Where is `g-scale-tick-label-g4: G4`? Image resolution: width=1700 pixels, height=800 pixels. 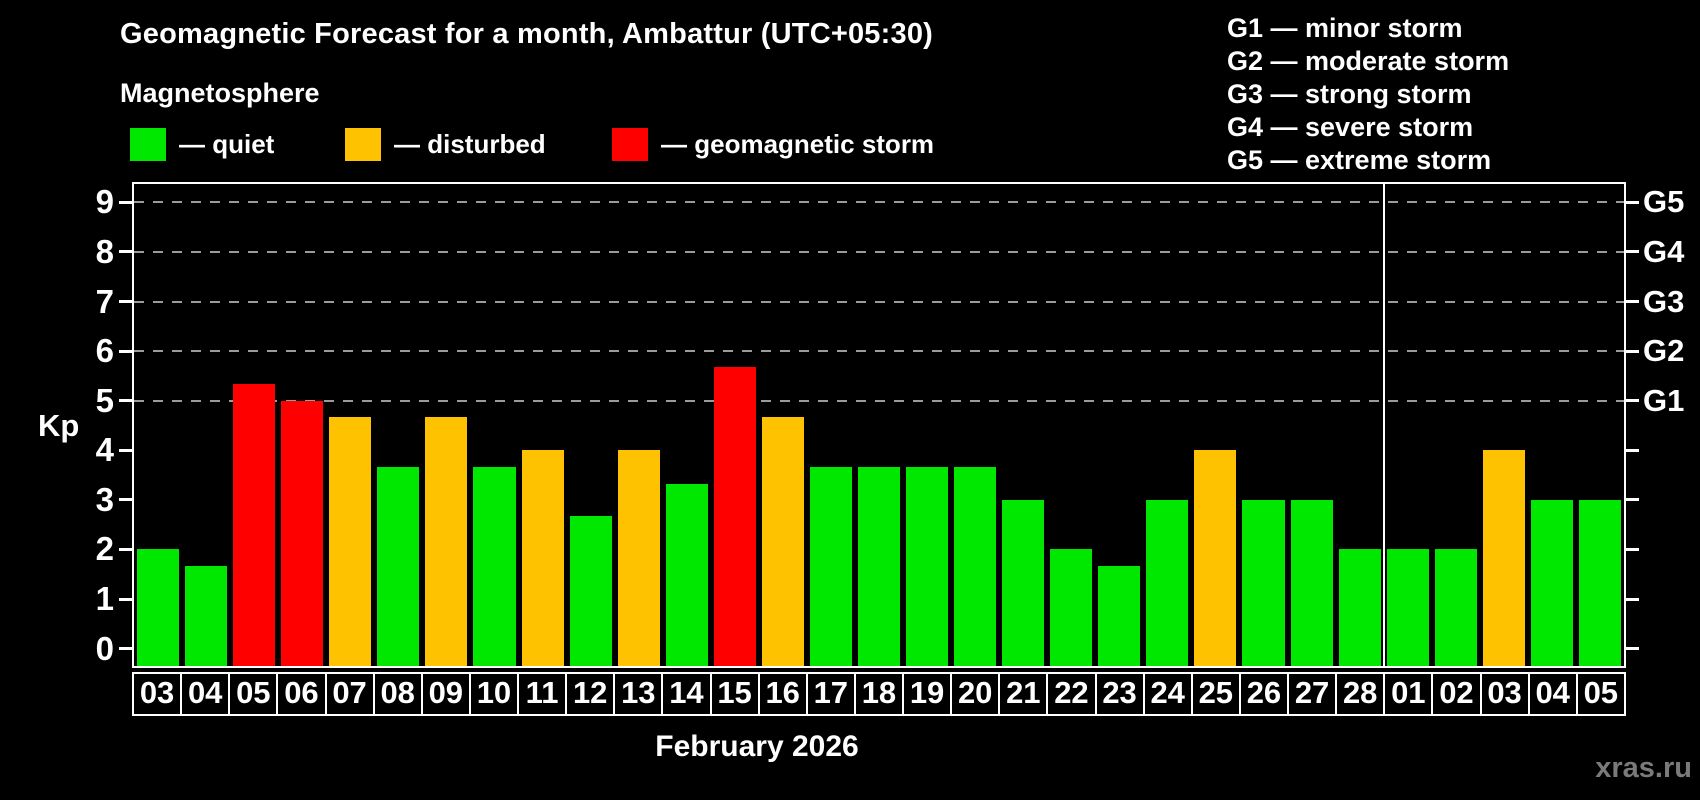
g-scale-tick-label-g4: G4 is located at coordinates (1664, 251).